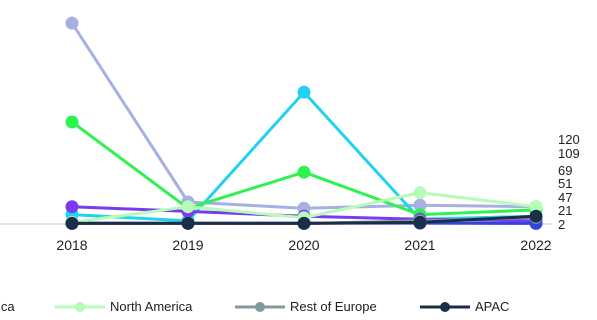 The image size is (597, 320). Describe the element at coordinates (71, 245) in the screenshot. I see `x-tick-label: 2018` at that location.